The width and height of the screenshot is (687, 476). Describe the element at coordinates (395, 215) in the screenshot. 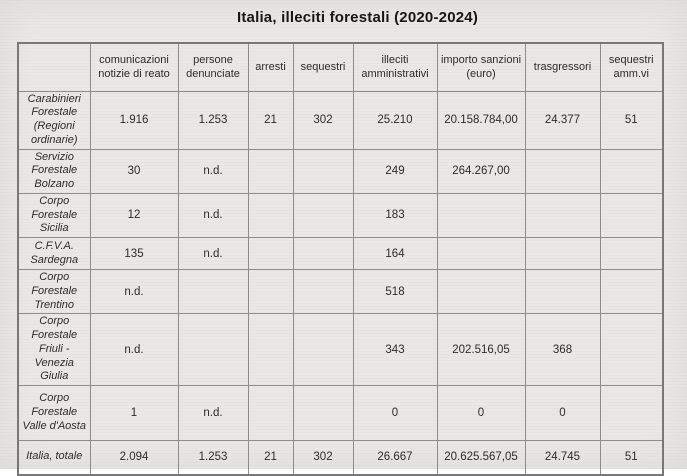

I see `table-cell: 183` at that location.